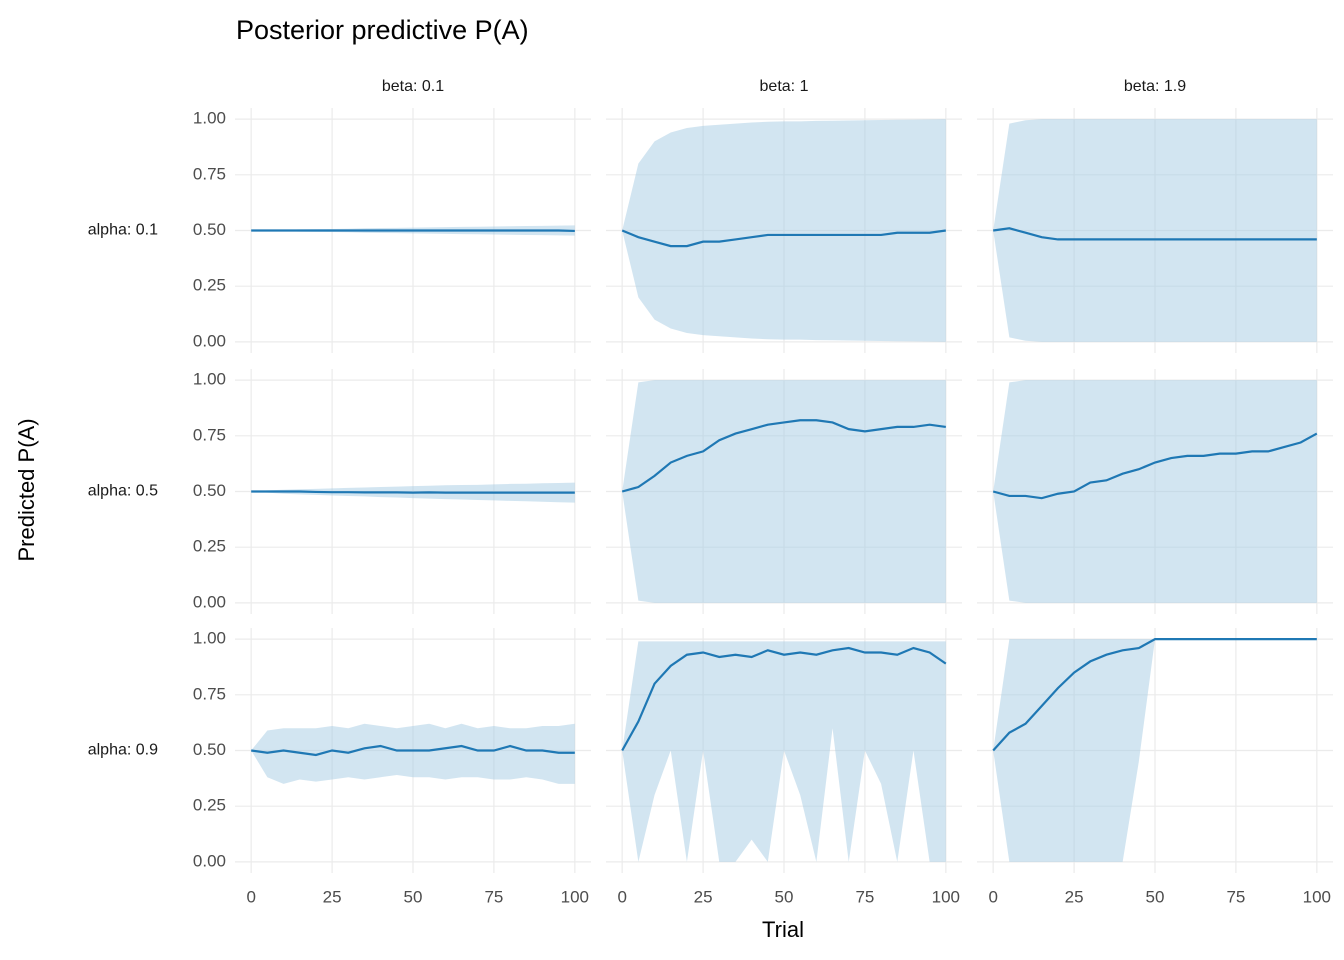  What do you see at coordinates (784, 86) in the screenshot?
I see `facet-label: beta: 1` at bounding box center [784, 86].